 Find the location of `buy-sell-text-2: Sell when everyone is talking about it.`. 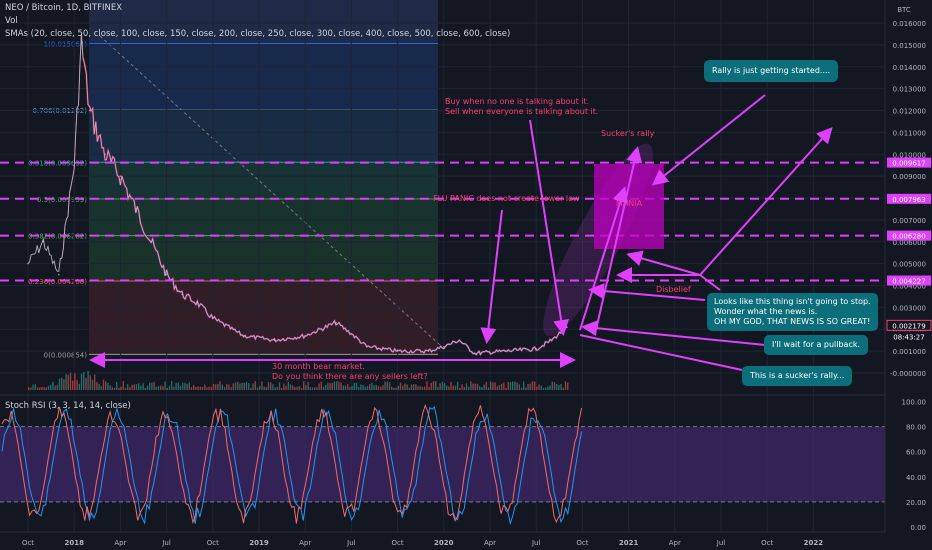

buy-sell-text-2: Sell when everyone is talking about it. is located at coordinates (521, 111).